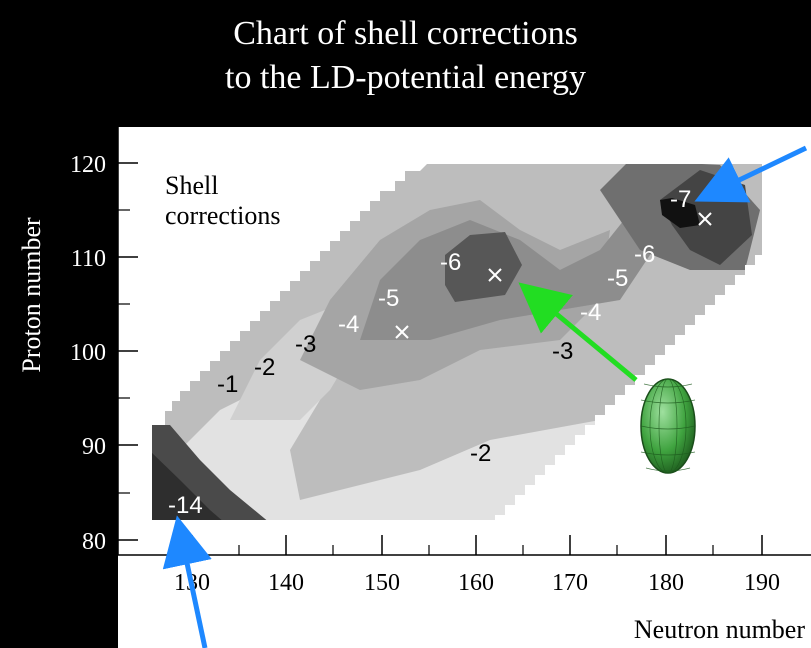  Describe the element at coordinates (762, 583) in the screenshot. I see `x-tick-label: 190` at that location.